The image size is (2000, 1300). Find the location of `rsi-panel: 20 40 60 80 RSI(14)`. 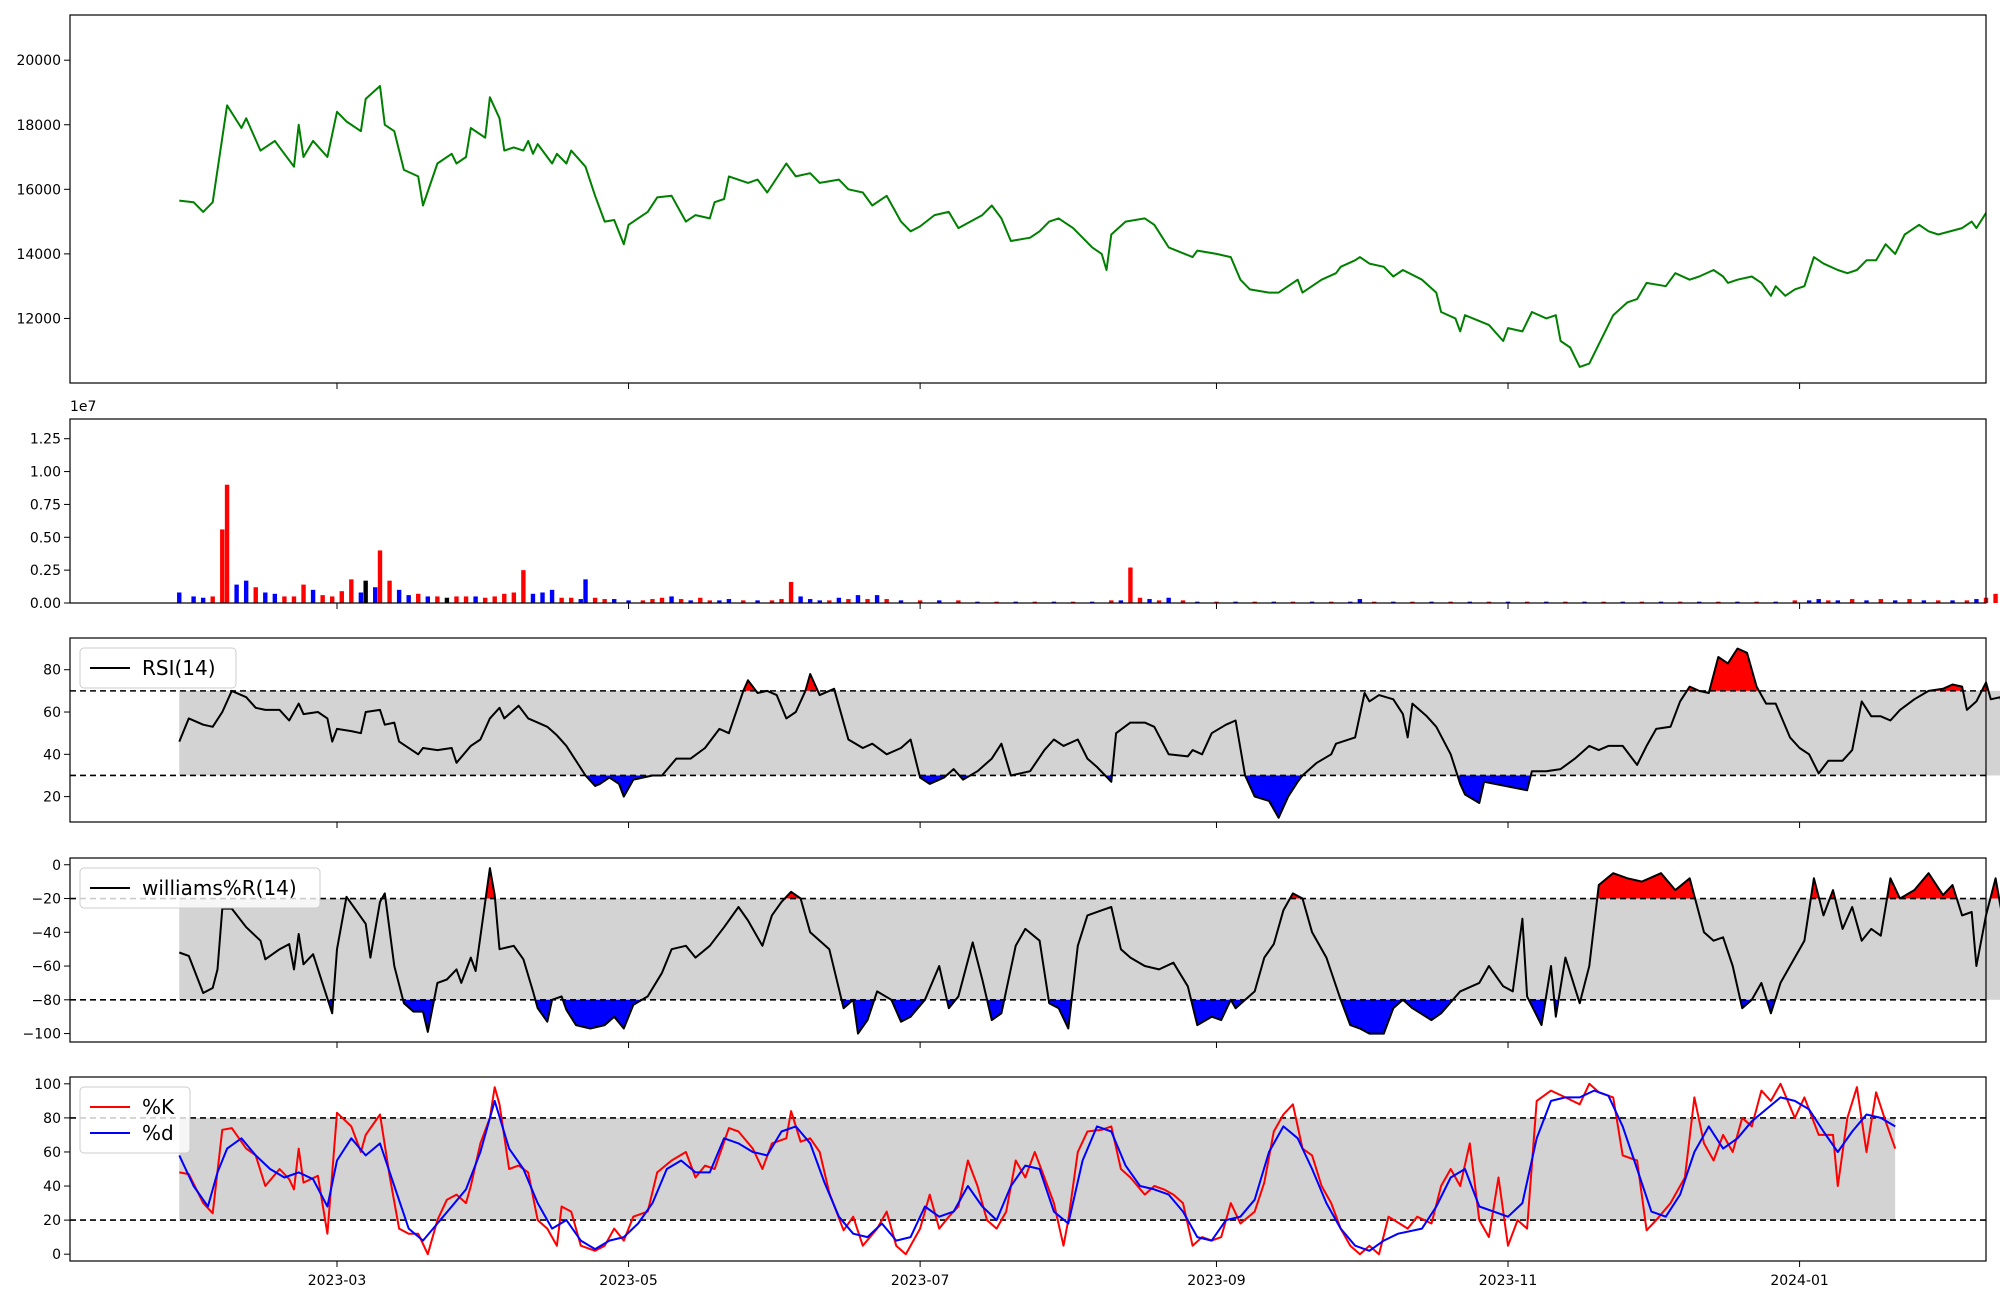

rsi-panel: 20 40 60 80 RSI(14) is located at coordinates (1021, 732).